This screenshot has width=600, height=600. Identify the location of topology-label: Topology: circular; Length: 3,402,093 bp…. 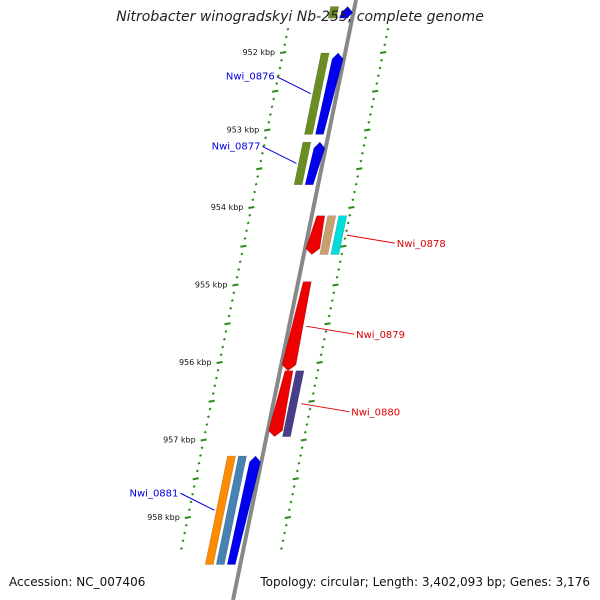
(425, 582).